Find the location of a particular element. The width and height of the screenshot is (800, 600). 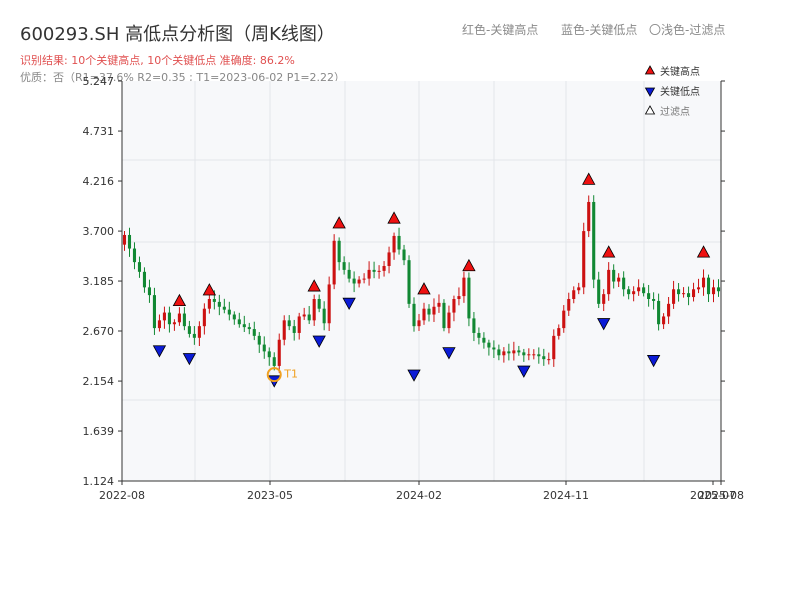

y-tick-label: 5.247 is located at coordinates (99, 81).